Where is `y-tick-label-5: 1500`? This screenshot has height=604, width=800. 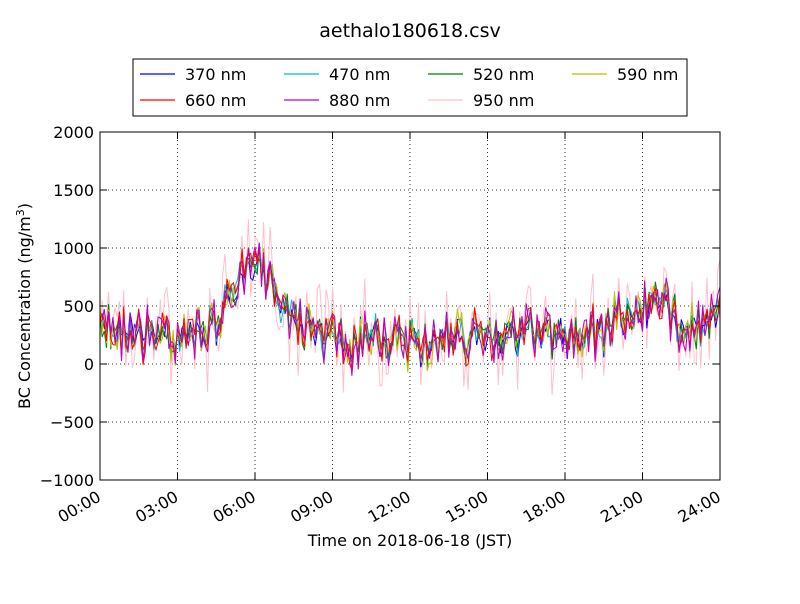 y-tick-label-5: 1500 is located at coordinates (73, 190).